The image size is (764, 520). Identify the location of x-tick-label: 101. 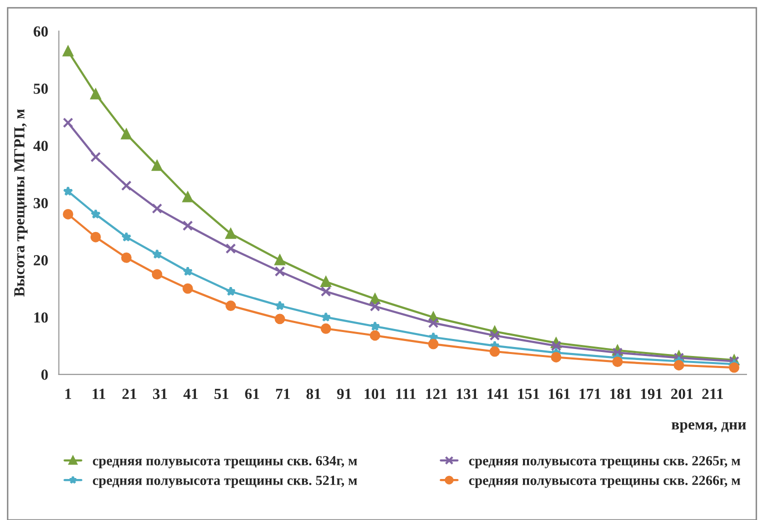
(375, 394).